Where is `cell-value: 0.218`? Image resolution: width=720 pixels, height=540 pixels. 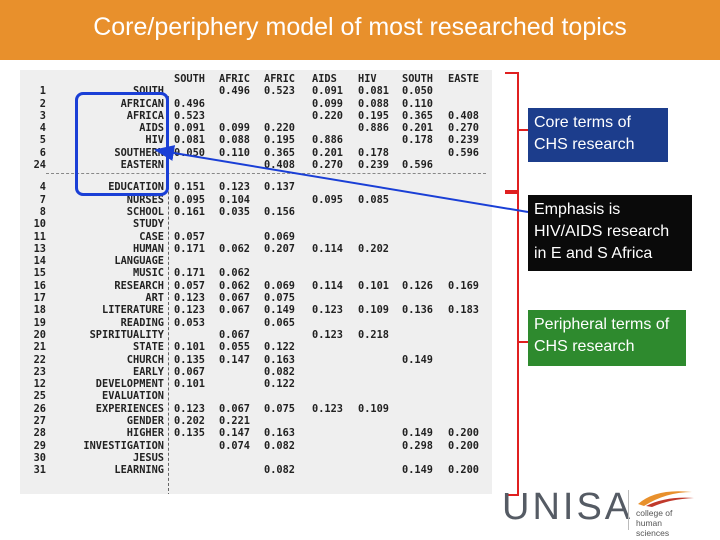 cell-value: 0.218 is located at coordinates (373, 334).